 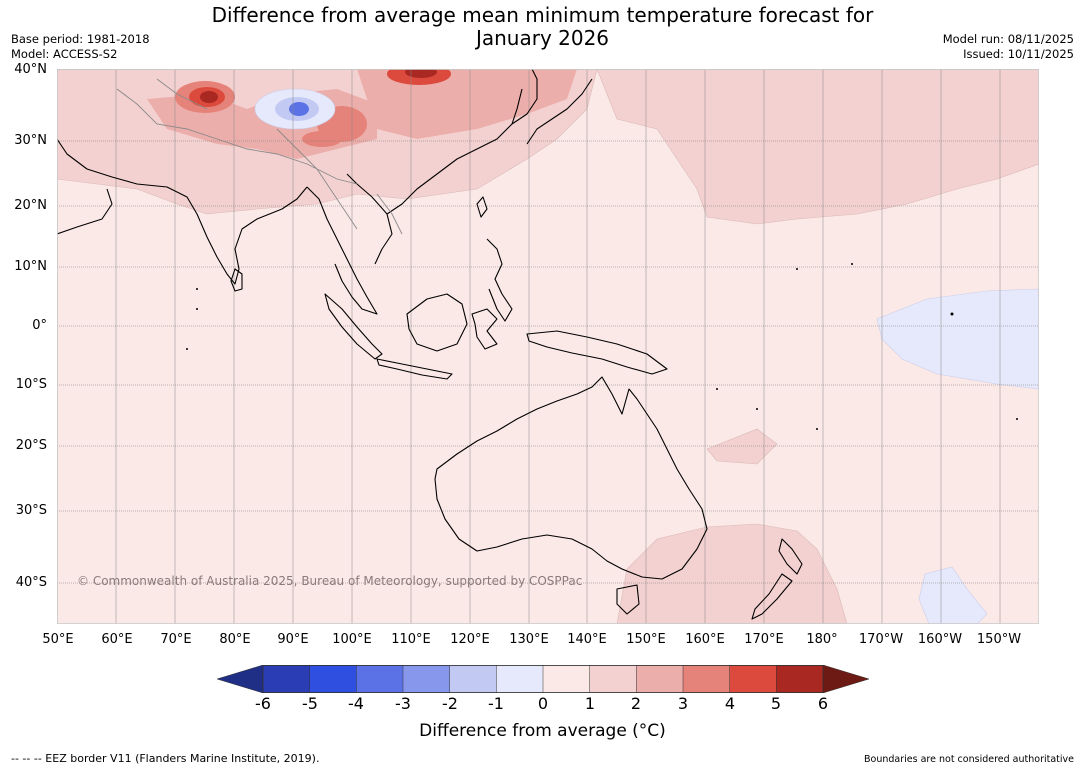 I want to click on lon-label: 160°E, so click(x=705, y=639).